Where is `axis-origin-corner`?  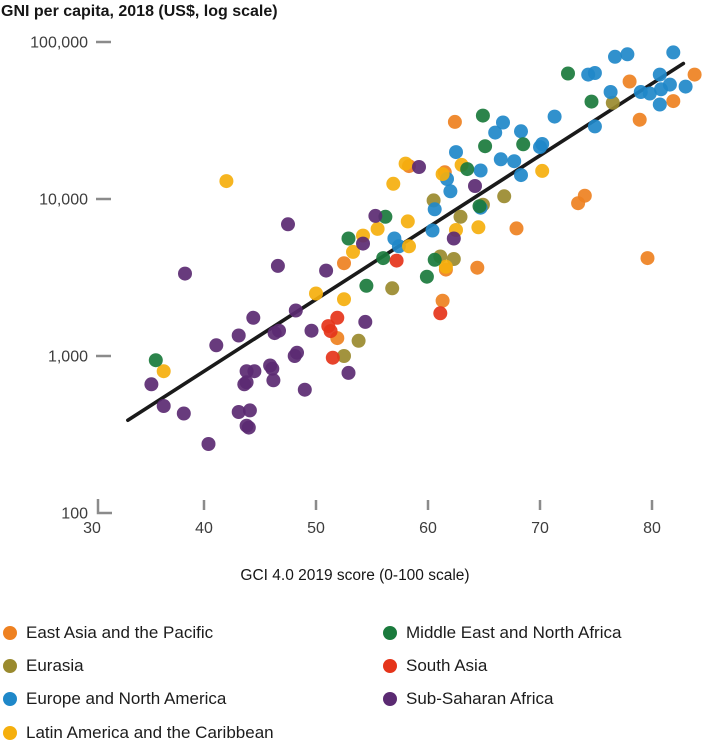 axis-origin-corner is located at coordinates (104, 507).